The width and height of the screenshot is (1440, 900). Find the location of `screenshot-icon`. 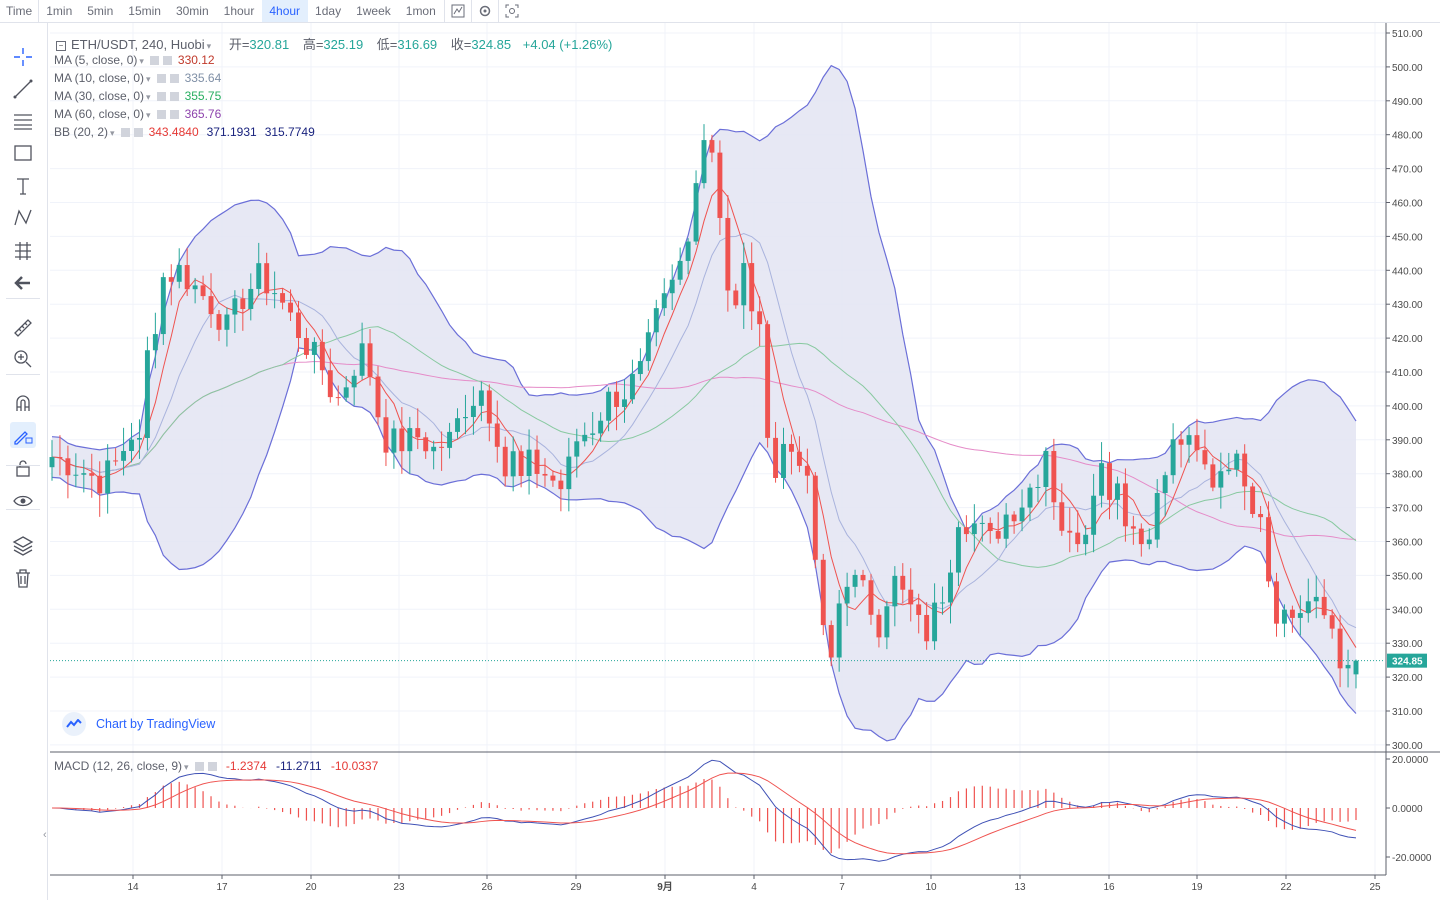

screenshot-icon is located at coordinates (511, 11).